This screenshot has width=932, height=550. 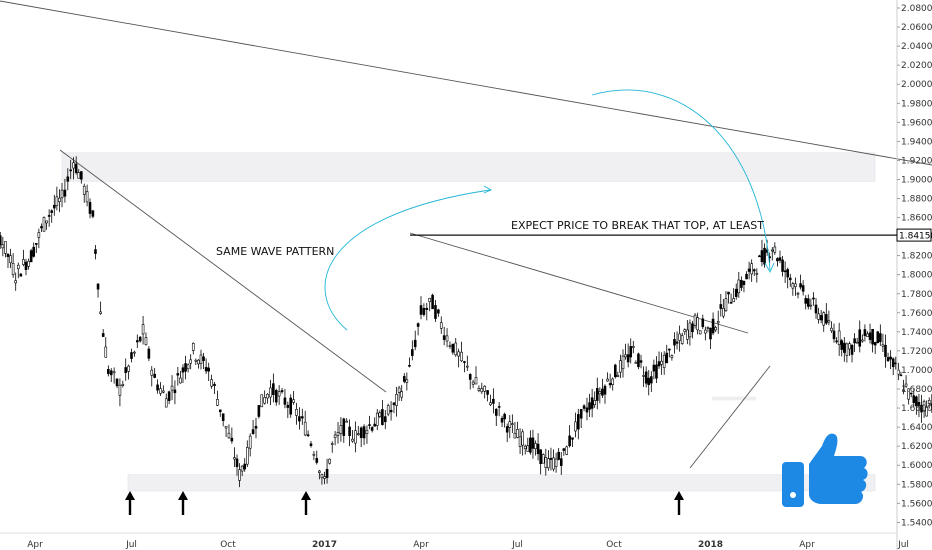 I want to click on curved-arrow-right, so click(x=681, y=180).